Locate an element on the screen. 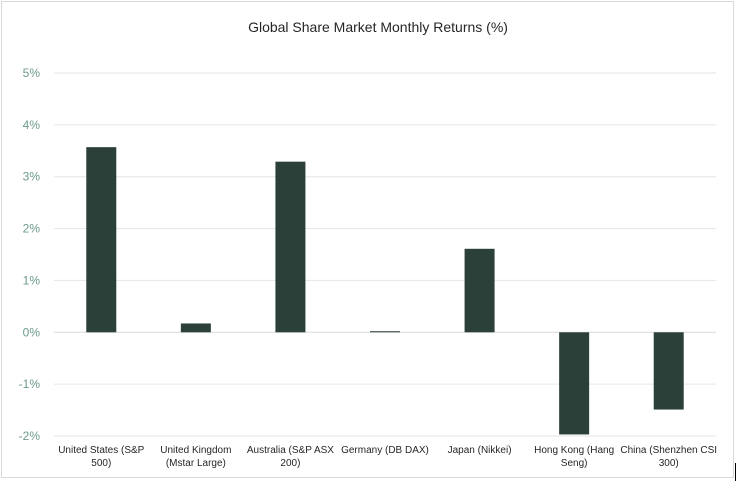 The width and height of the screenshot is (737, 483). y-tick-label: 1% is located at coordinates (32, 280).